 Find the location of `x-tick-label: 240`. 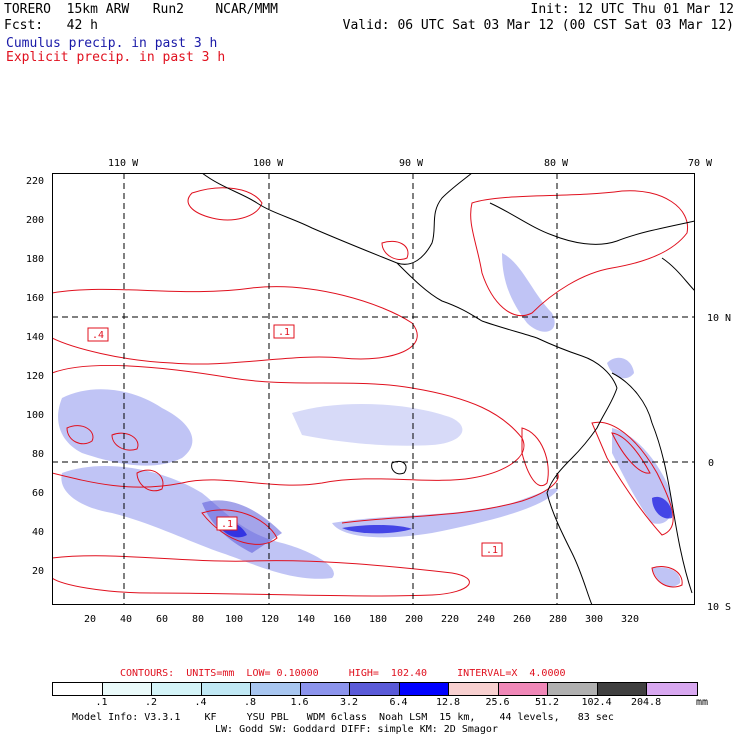

x-tick-label: 240 is located at coordinates (486, 619).